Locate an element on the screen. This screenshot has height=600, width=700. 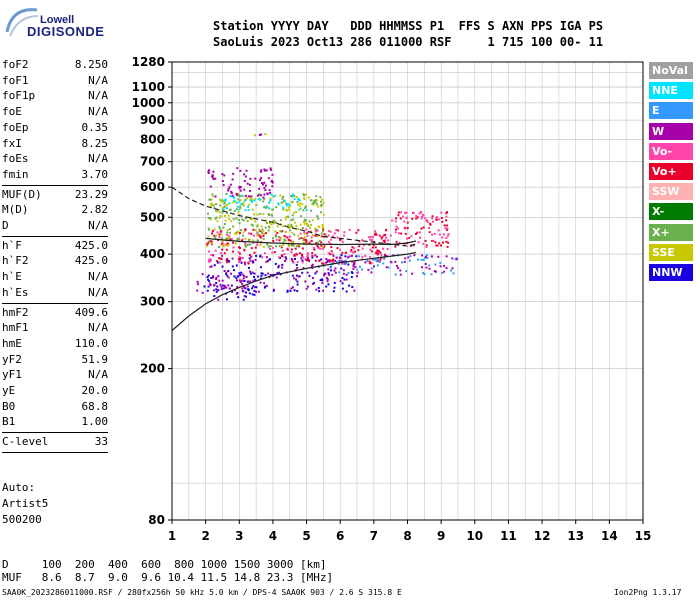
param-row: h`E N/A is located at coordinates (56, 277).